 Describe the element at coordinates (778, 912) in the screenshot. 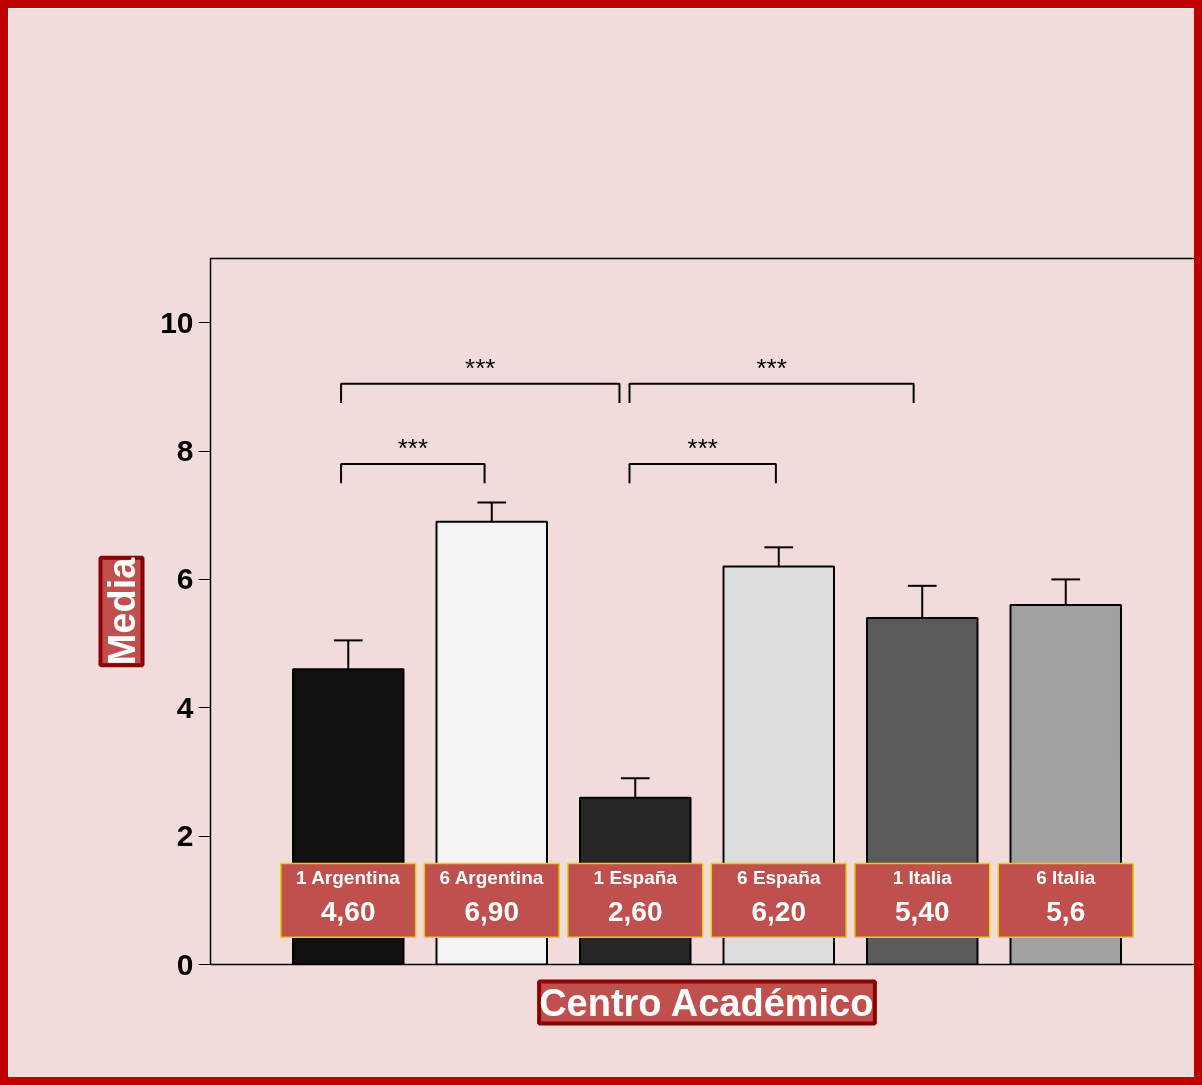

I see `data-label: 6,20` at that location.